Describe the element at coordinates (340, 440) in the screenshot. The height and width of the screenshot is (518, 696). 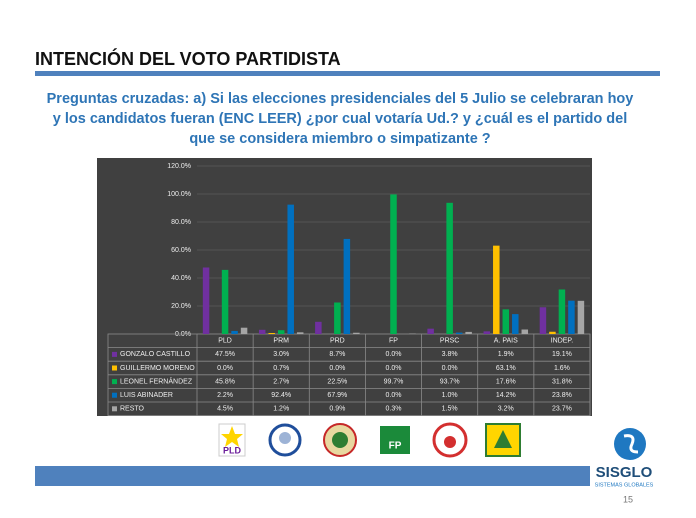
I see `logo-prd-inner` at that location.